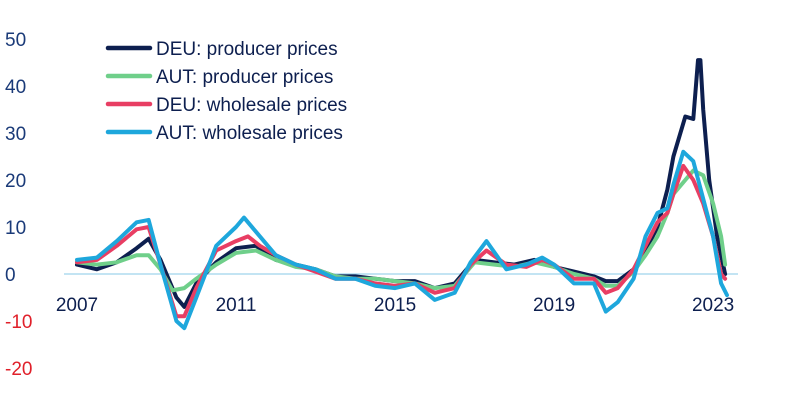 The height and width of the screenshot is (406, 809). What do you see at coordinates (15, 40) in the screenshot?
I see `y-tick-label: 50` at bounding box center [15, 40].